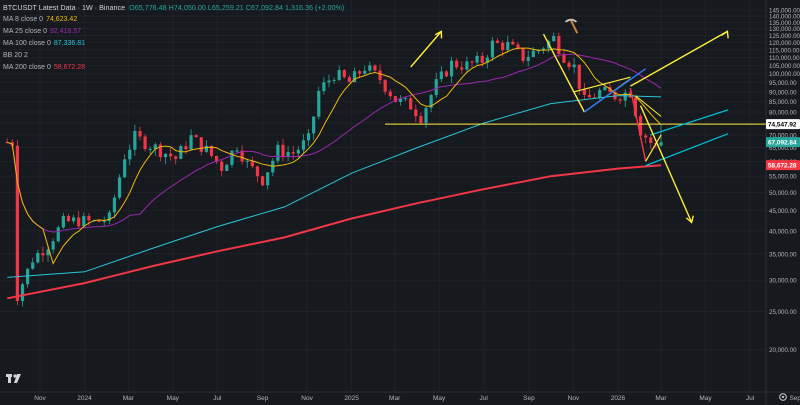 The width and height of the screenshot is (800, 405). What do you see at coordinates (426, 49) in the screenshot?
I see `up-arrow-2025` at bounding box center [426, 49].